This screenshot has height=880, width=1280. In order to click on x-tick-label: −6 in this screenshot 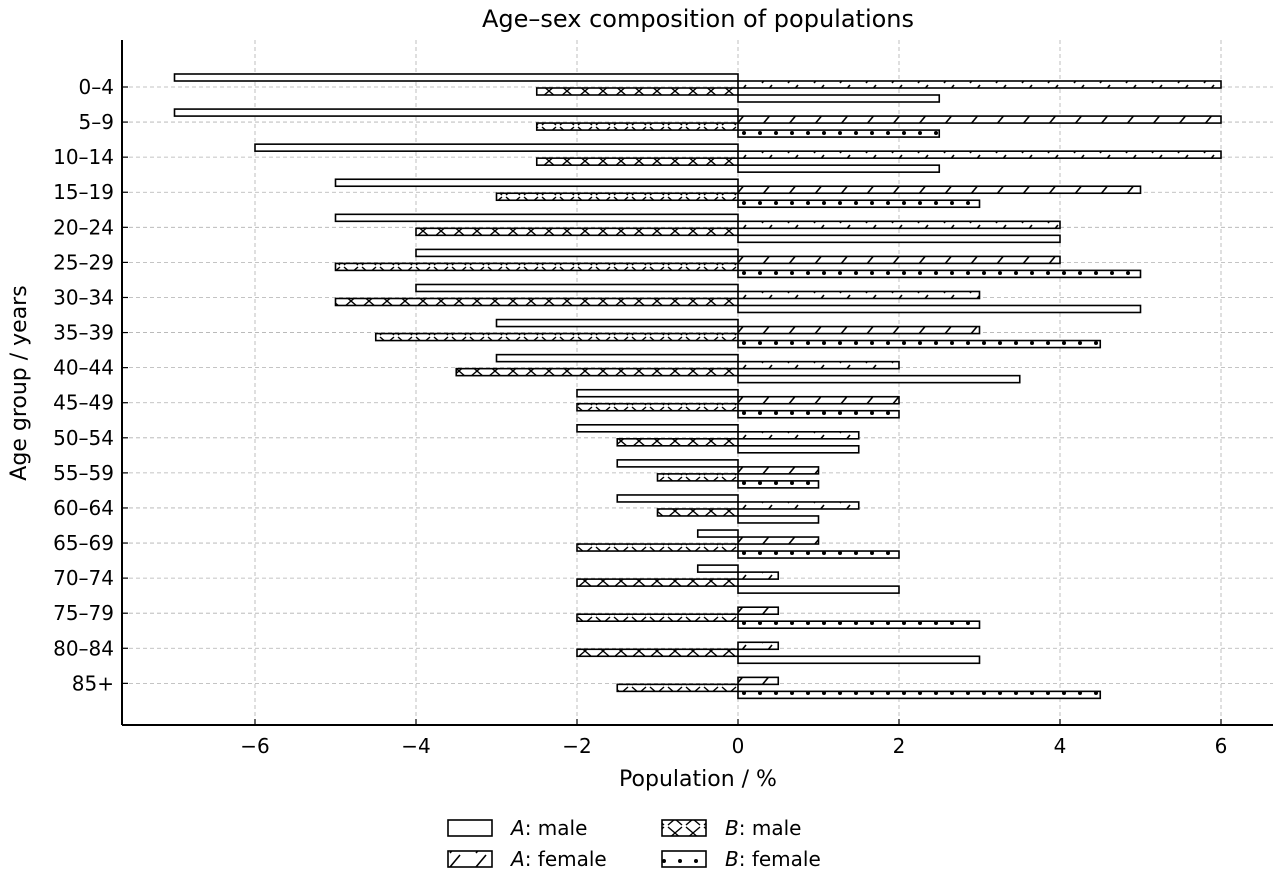, I will do `click(254, 746)`.